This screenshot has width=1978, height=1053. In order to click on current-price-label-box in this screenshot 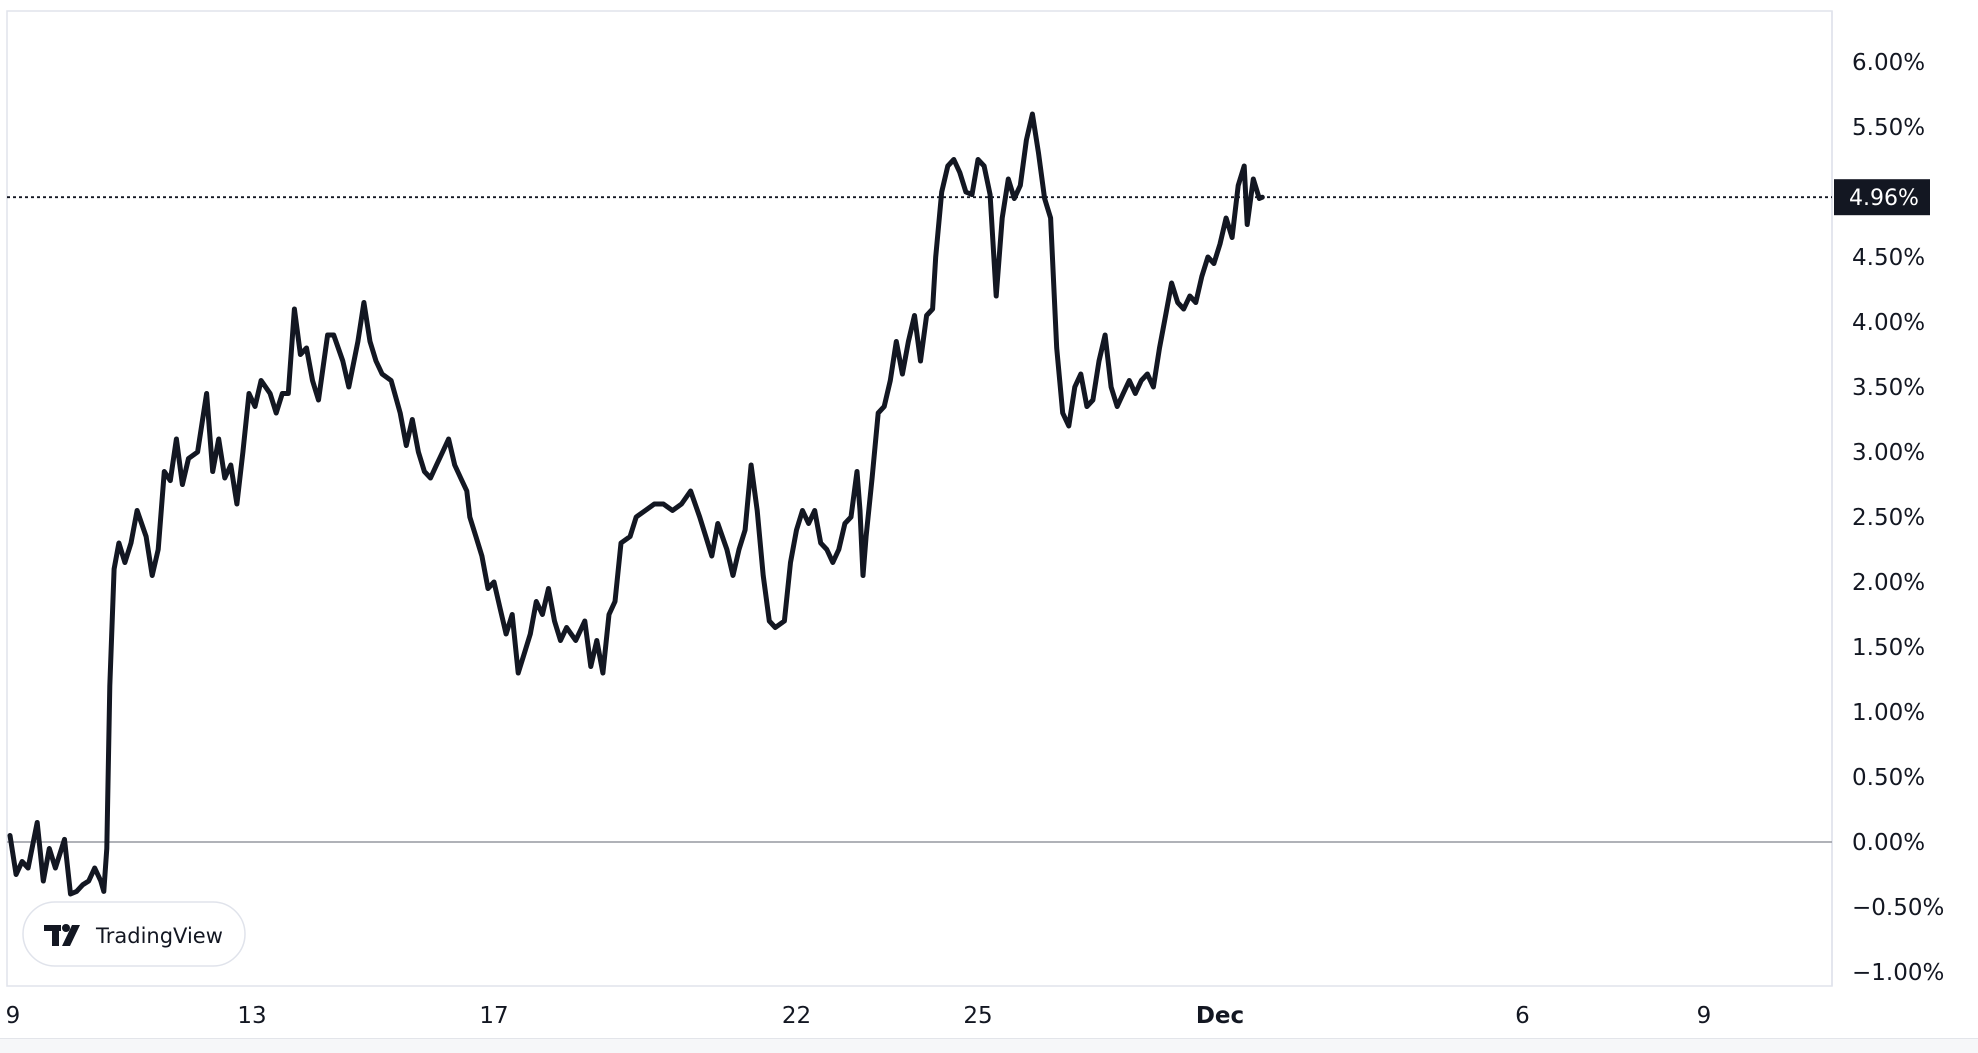, I will do `click(1882, 197)`.